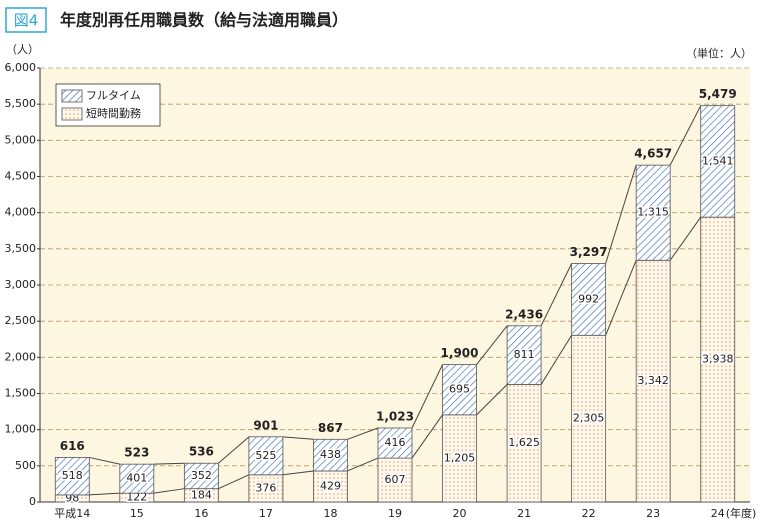 The image size is (760, 526). Describe the element at coordinates (21, 212) in the screenshot. I see `y-tick-label: 4,000` at that location.